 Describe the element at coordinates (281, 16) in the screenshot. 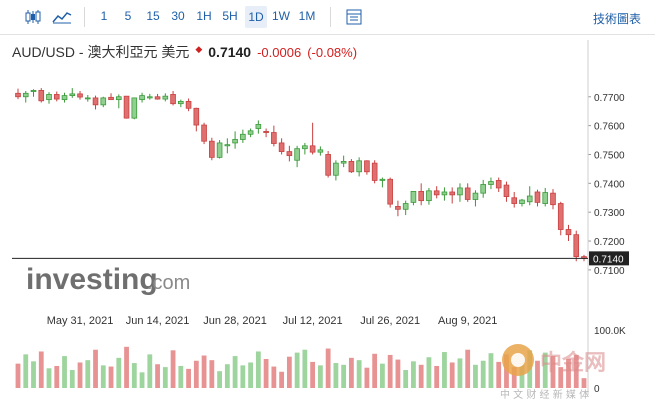

I see `timeframe-1w: 1W` at that location.